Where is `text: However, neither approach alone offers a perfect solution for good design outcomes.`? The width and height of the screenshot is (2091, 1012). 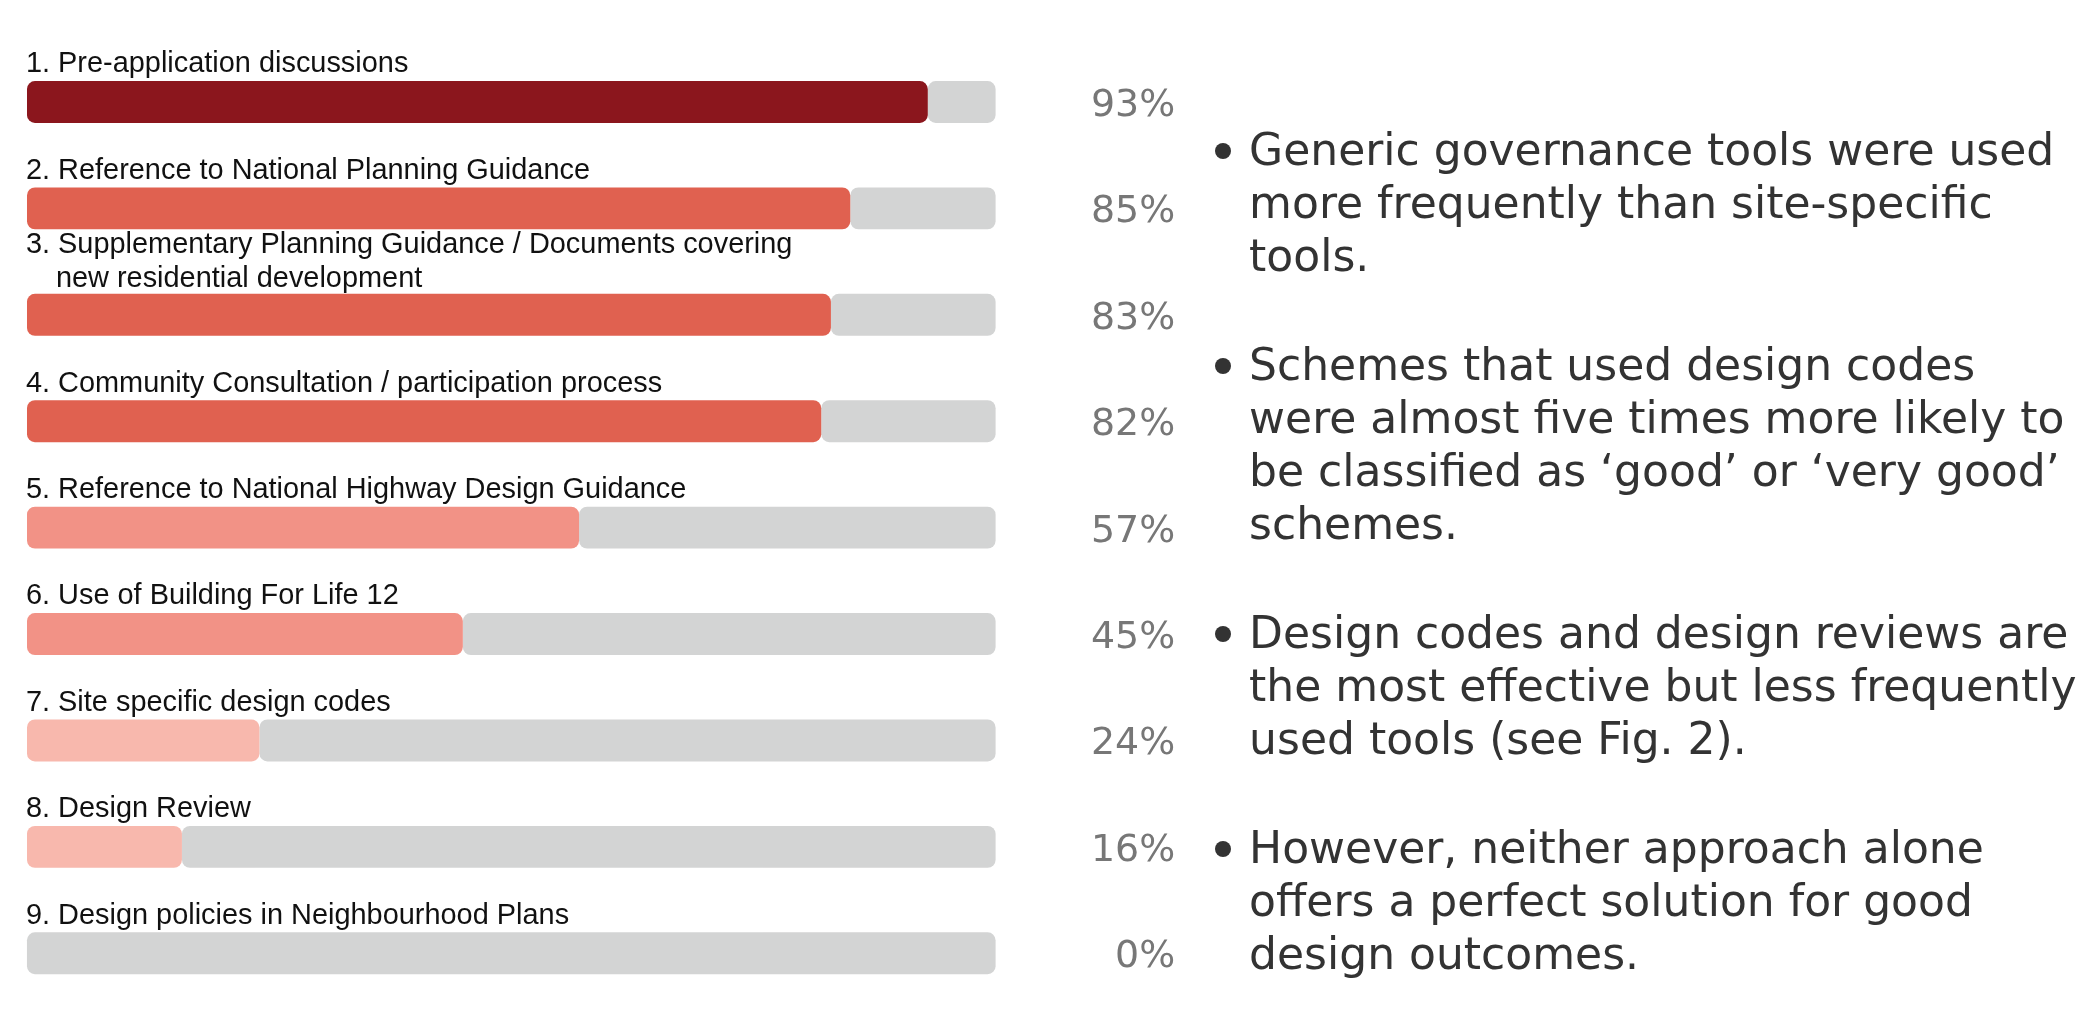
text: However, neither approach alone offers a perfect solution for good design outcomes. is located at coordinates (1617, 900).